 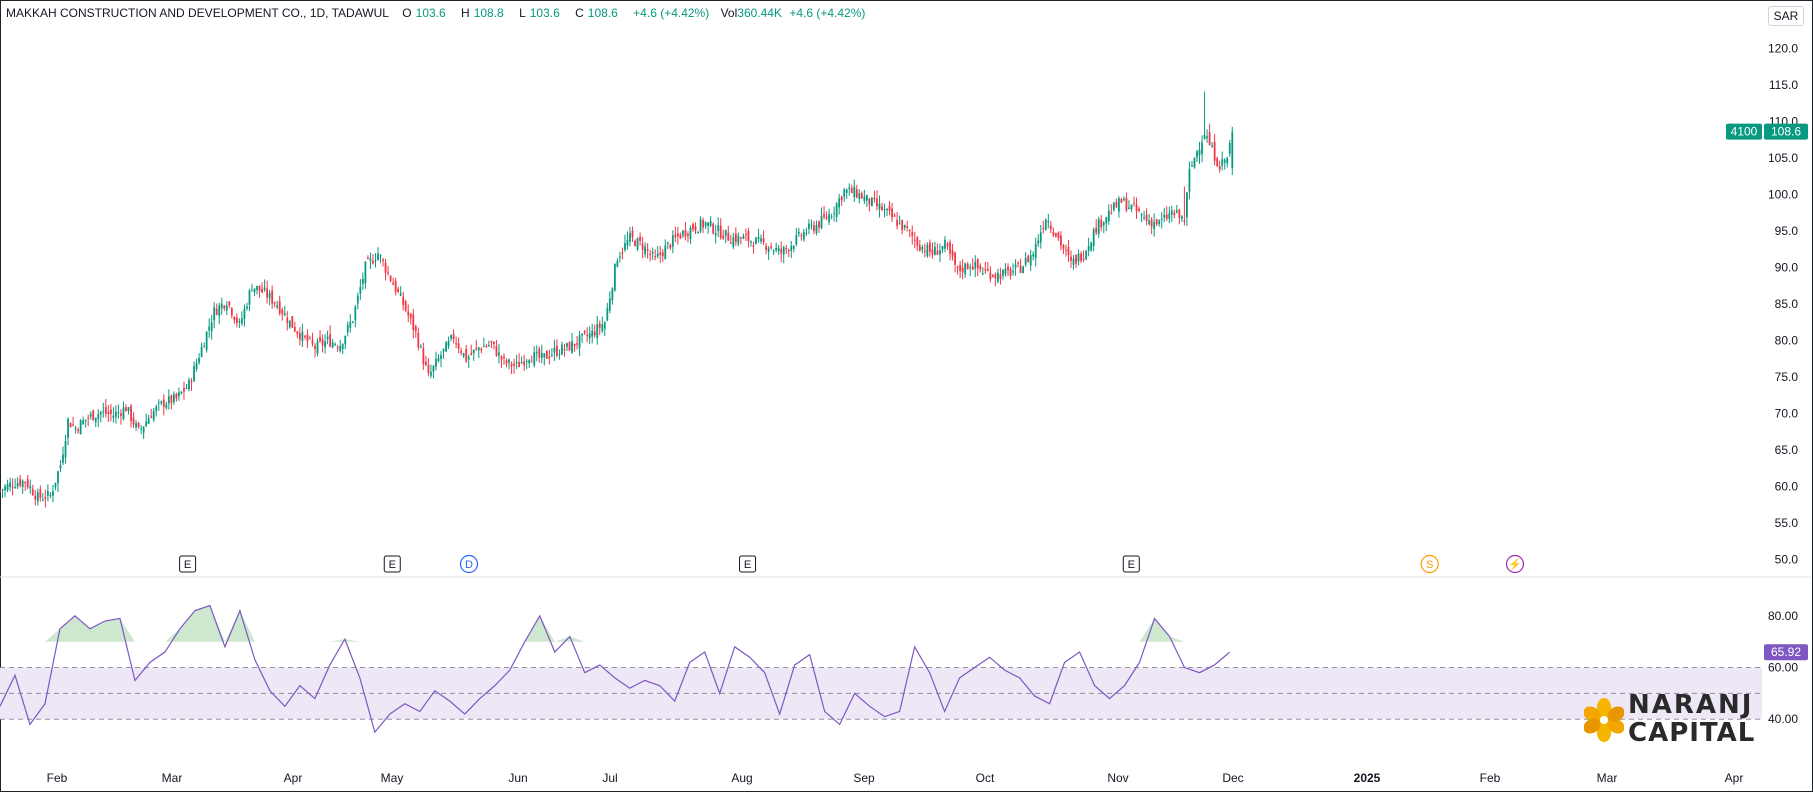 What do you see at coordinates (1787, 523) in the screenshot?
I see `price-axis-tick: 55.0` at bounding box center [1787, 523].